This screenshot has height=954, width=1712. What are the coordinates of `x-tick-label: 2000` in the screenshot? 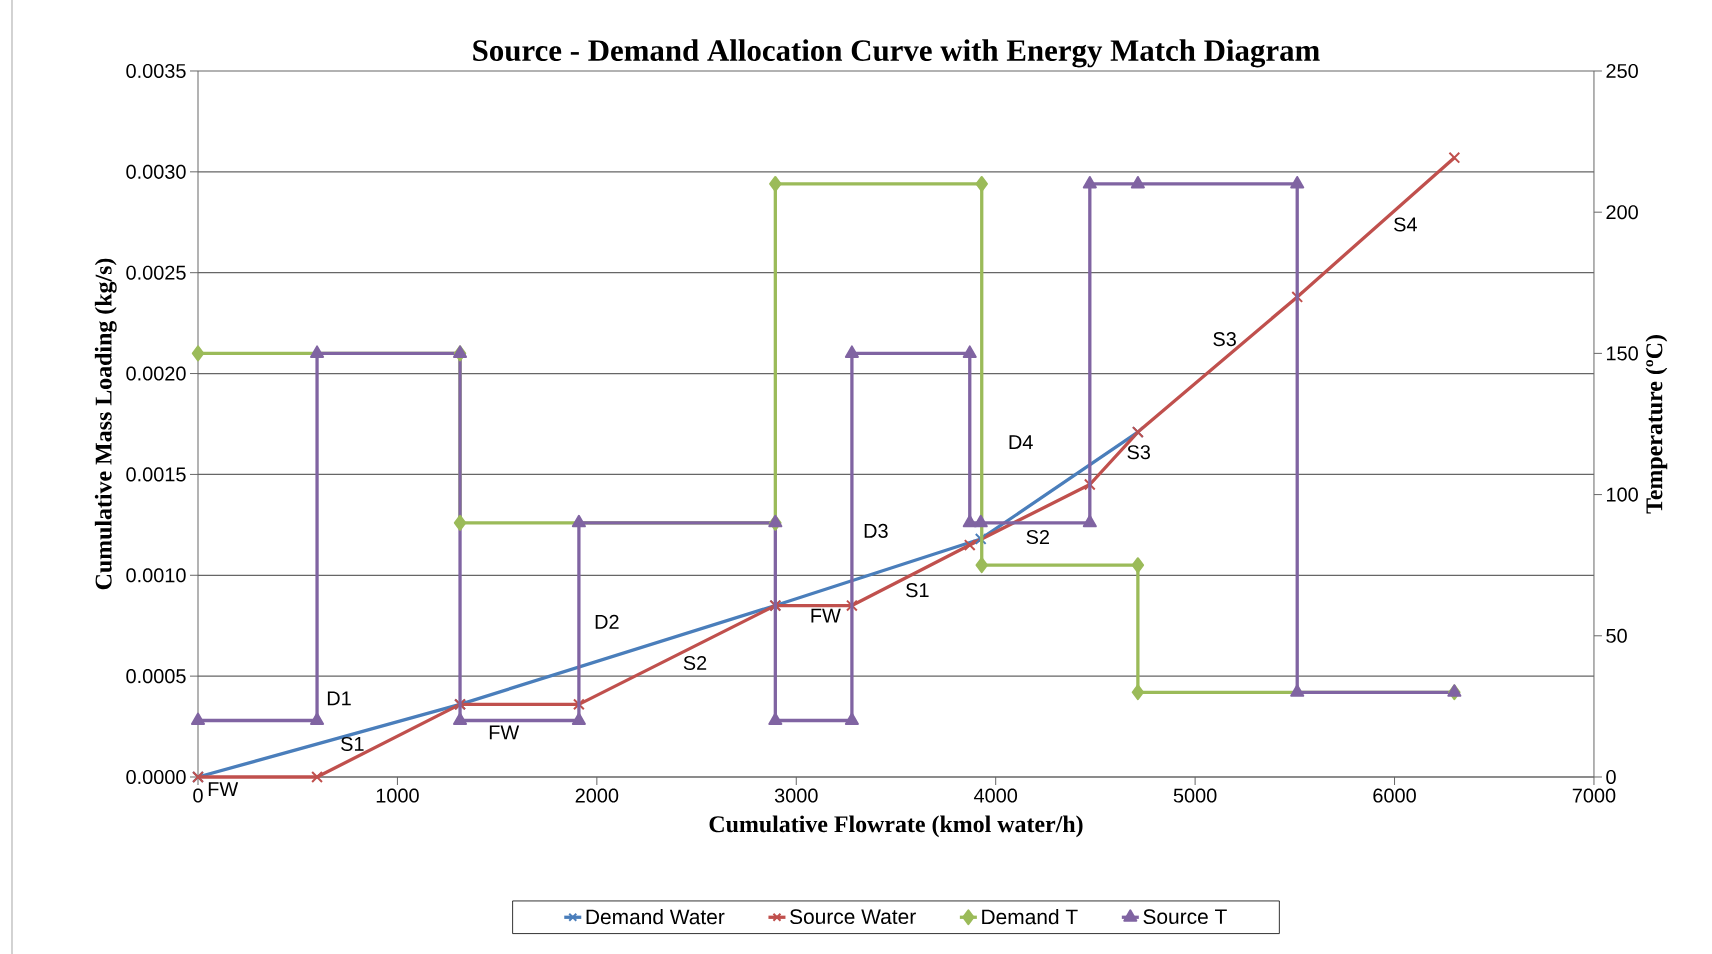 It's located at (597, 795).